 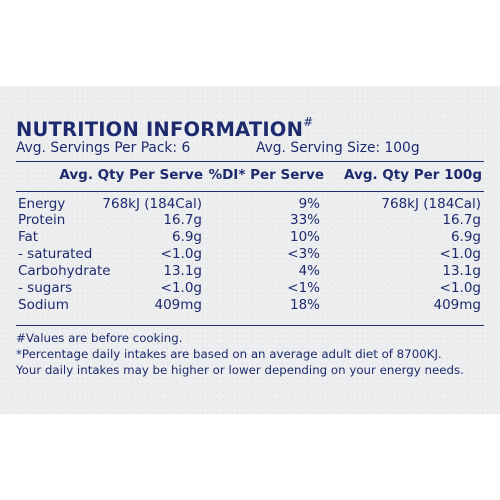 I want to click on row-label: Protein, so click(x=42, y=220).